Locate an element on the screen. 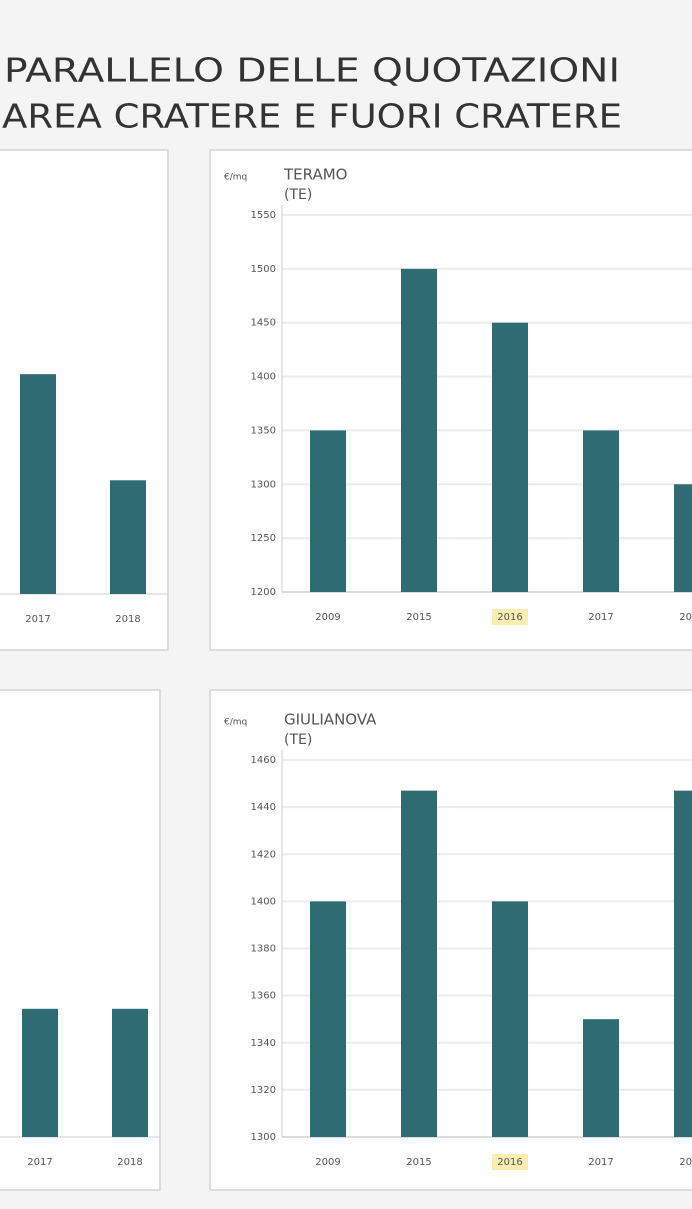 The width and height of the screenshot is (692, 1209). slide-title: PARALLELO DELLE QUOTAZIONI is located at coordinates (312, 70).